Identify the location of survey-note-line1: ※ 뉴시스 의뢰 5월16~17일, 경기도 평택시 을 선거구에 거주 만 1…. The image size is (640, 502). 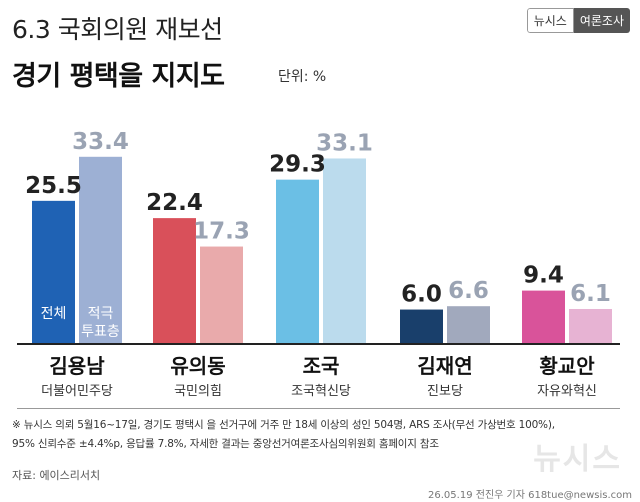
(283, 425).